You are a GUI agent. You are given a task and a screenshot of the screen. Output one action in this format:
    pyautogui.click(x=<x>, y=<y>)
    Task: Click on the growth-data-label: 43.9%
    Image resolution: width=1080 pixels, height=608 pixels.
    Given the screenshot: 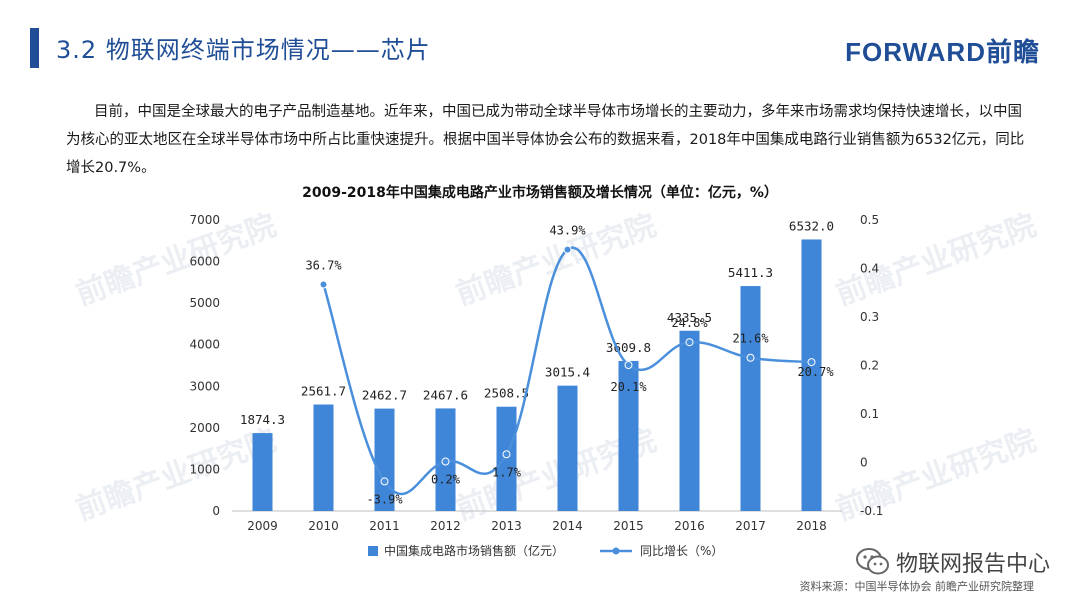 What is the action you would take?
    pyautogui.click(x=567, y=231)
    